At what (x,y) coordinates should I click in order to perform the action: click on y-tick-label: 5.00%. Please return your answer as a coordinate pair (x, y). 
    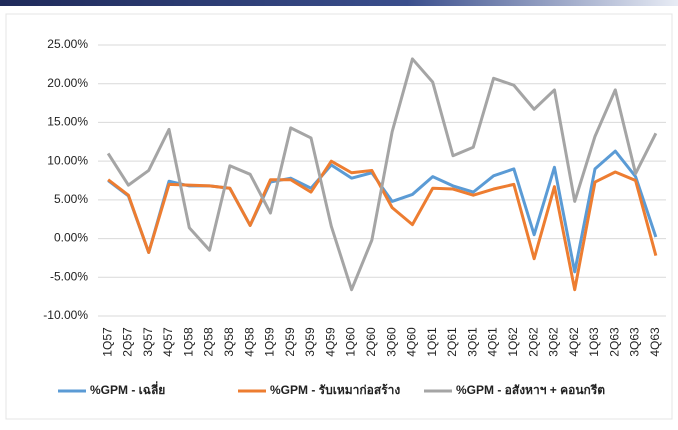
    Looking at the image, I should click on (71, 199).